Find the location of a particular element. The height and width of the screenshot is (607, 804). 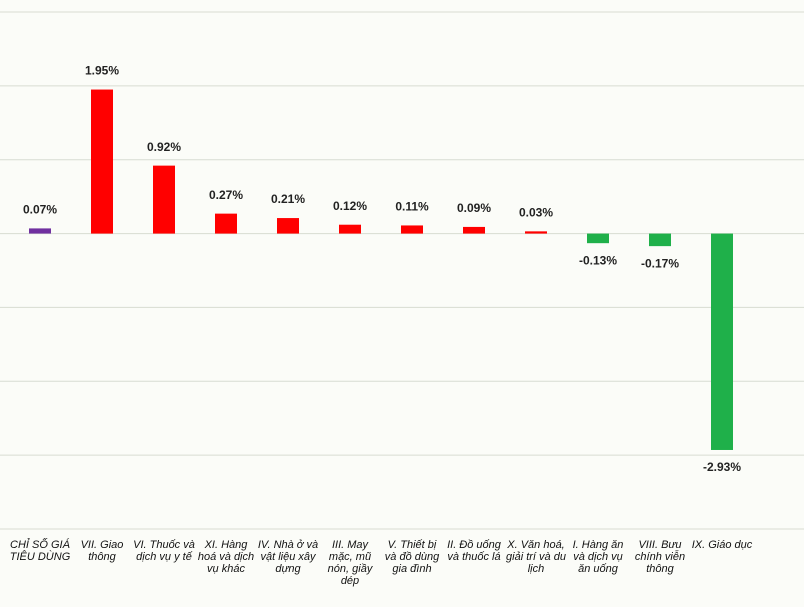

value-label: -2.93% is located at coordinates (722, 467).